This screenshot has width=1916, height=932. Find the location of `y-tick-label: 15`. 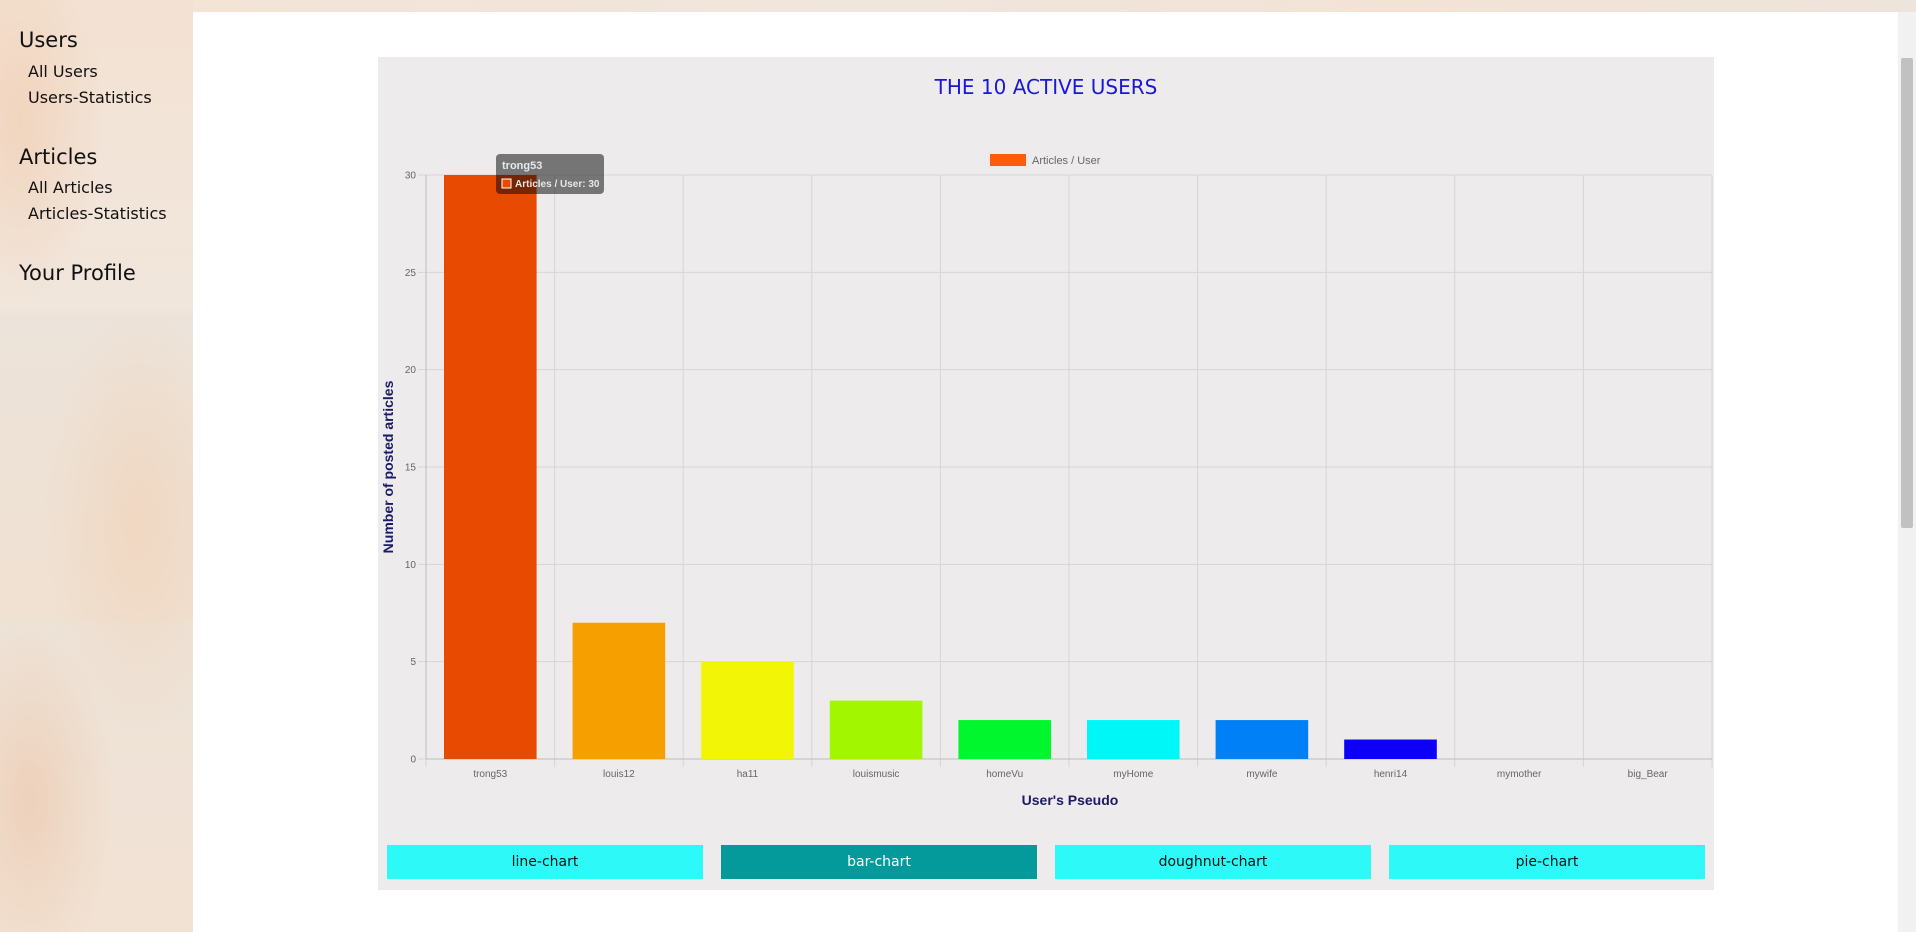

y-tick-label: 15 is located at coordinates (411, 468).